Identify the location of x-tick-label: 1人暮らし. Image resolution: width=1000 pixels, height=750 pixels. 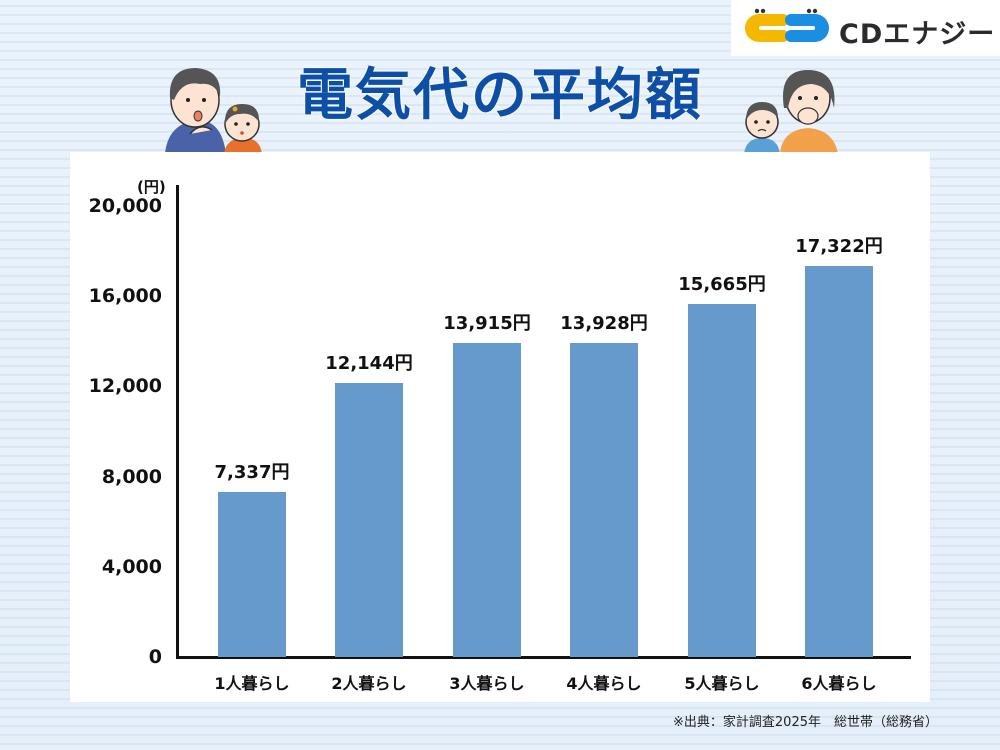
(252, 683).